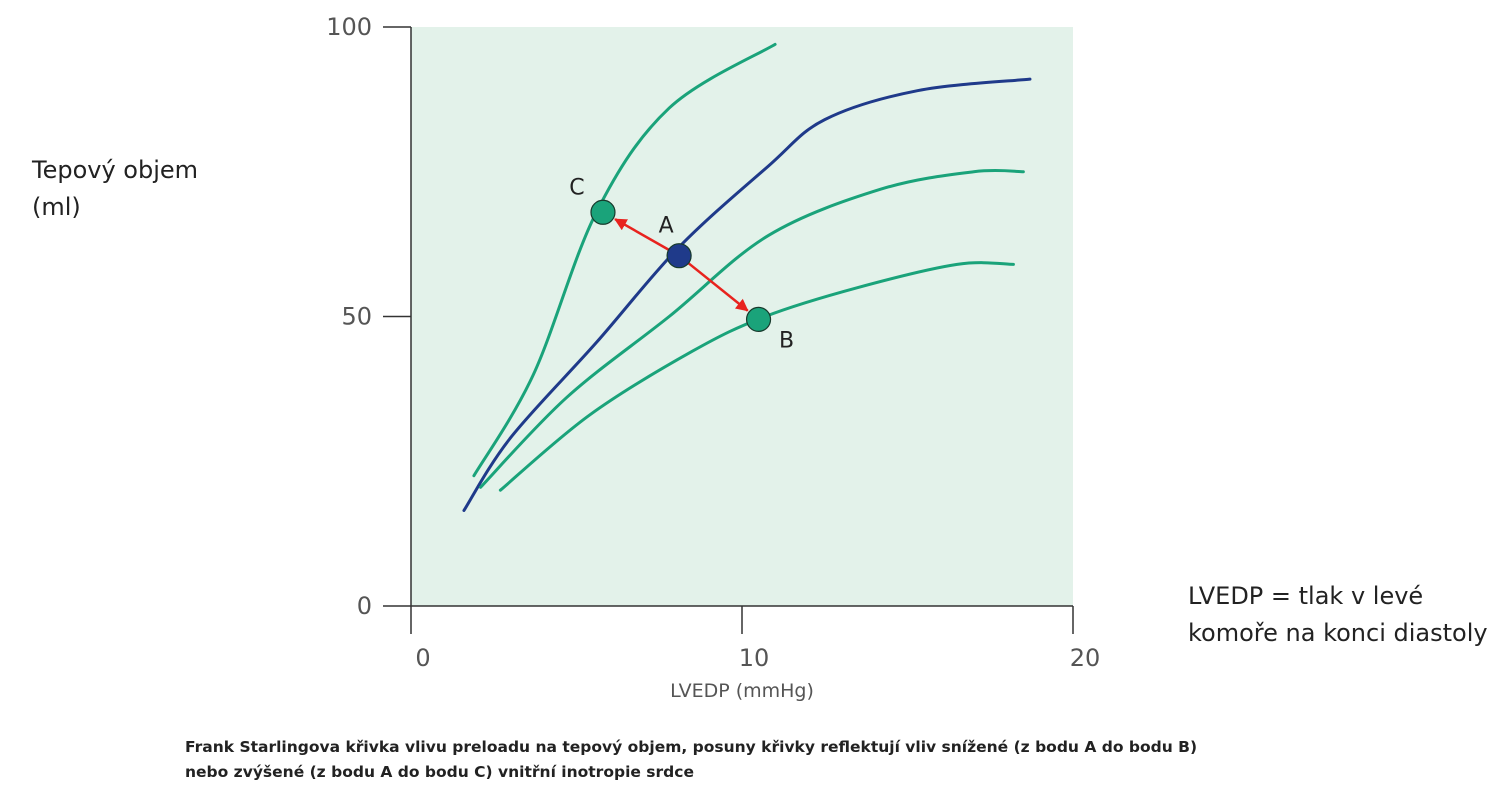 Image resolution: width=1511 pixels, height=800 pixels. I want to click on y-axis-label: Tepový objem (ml), so click(115, 189).